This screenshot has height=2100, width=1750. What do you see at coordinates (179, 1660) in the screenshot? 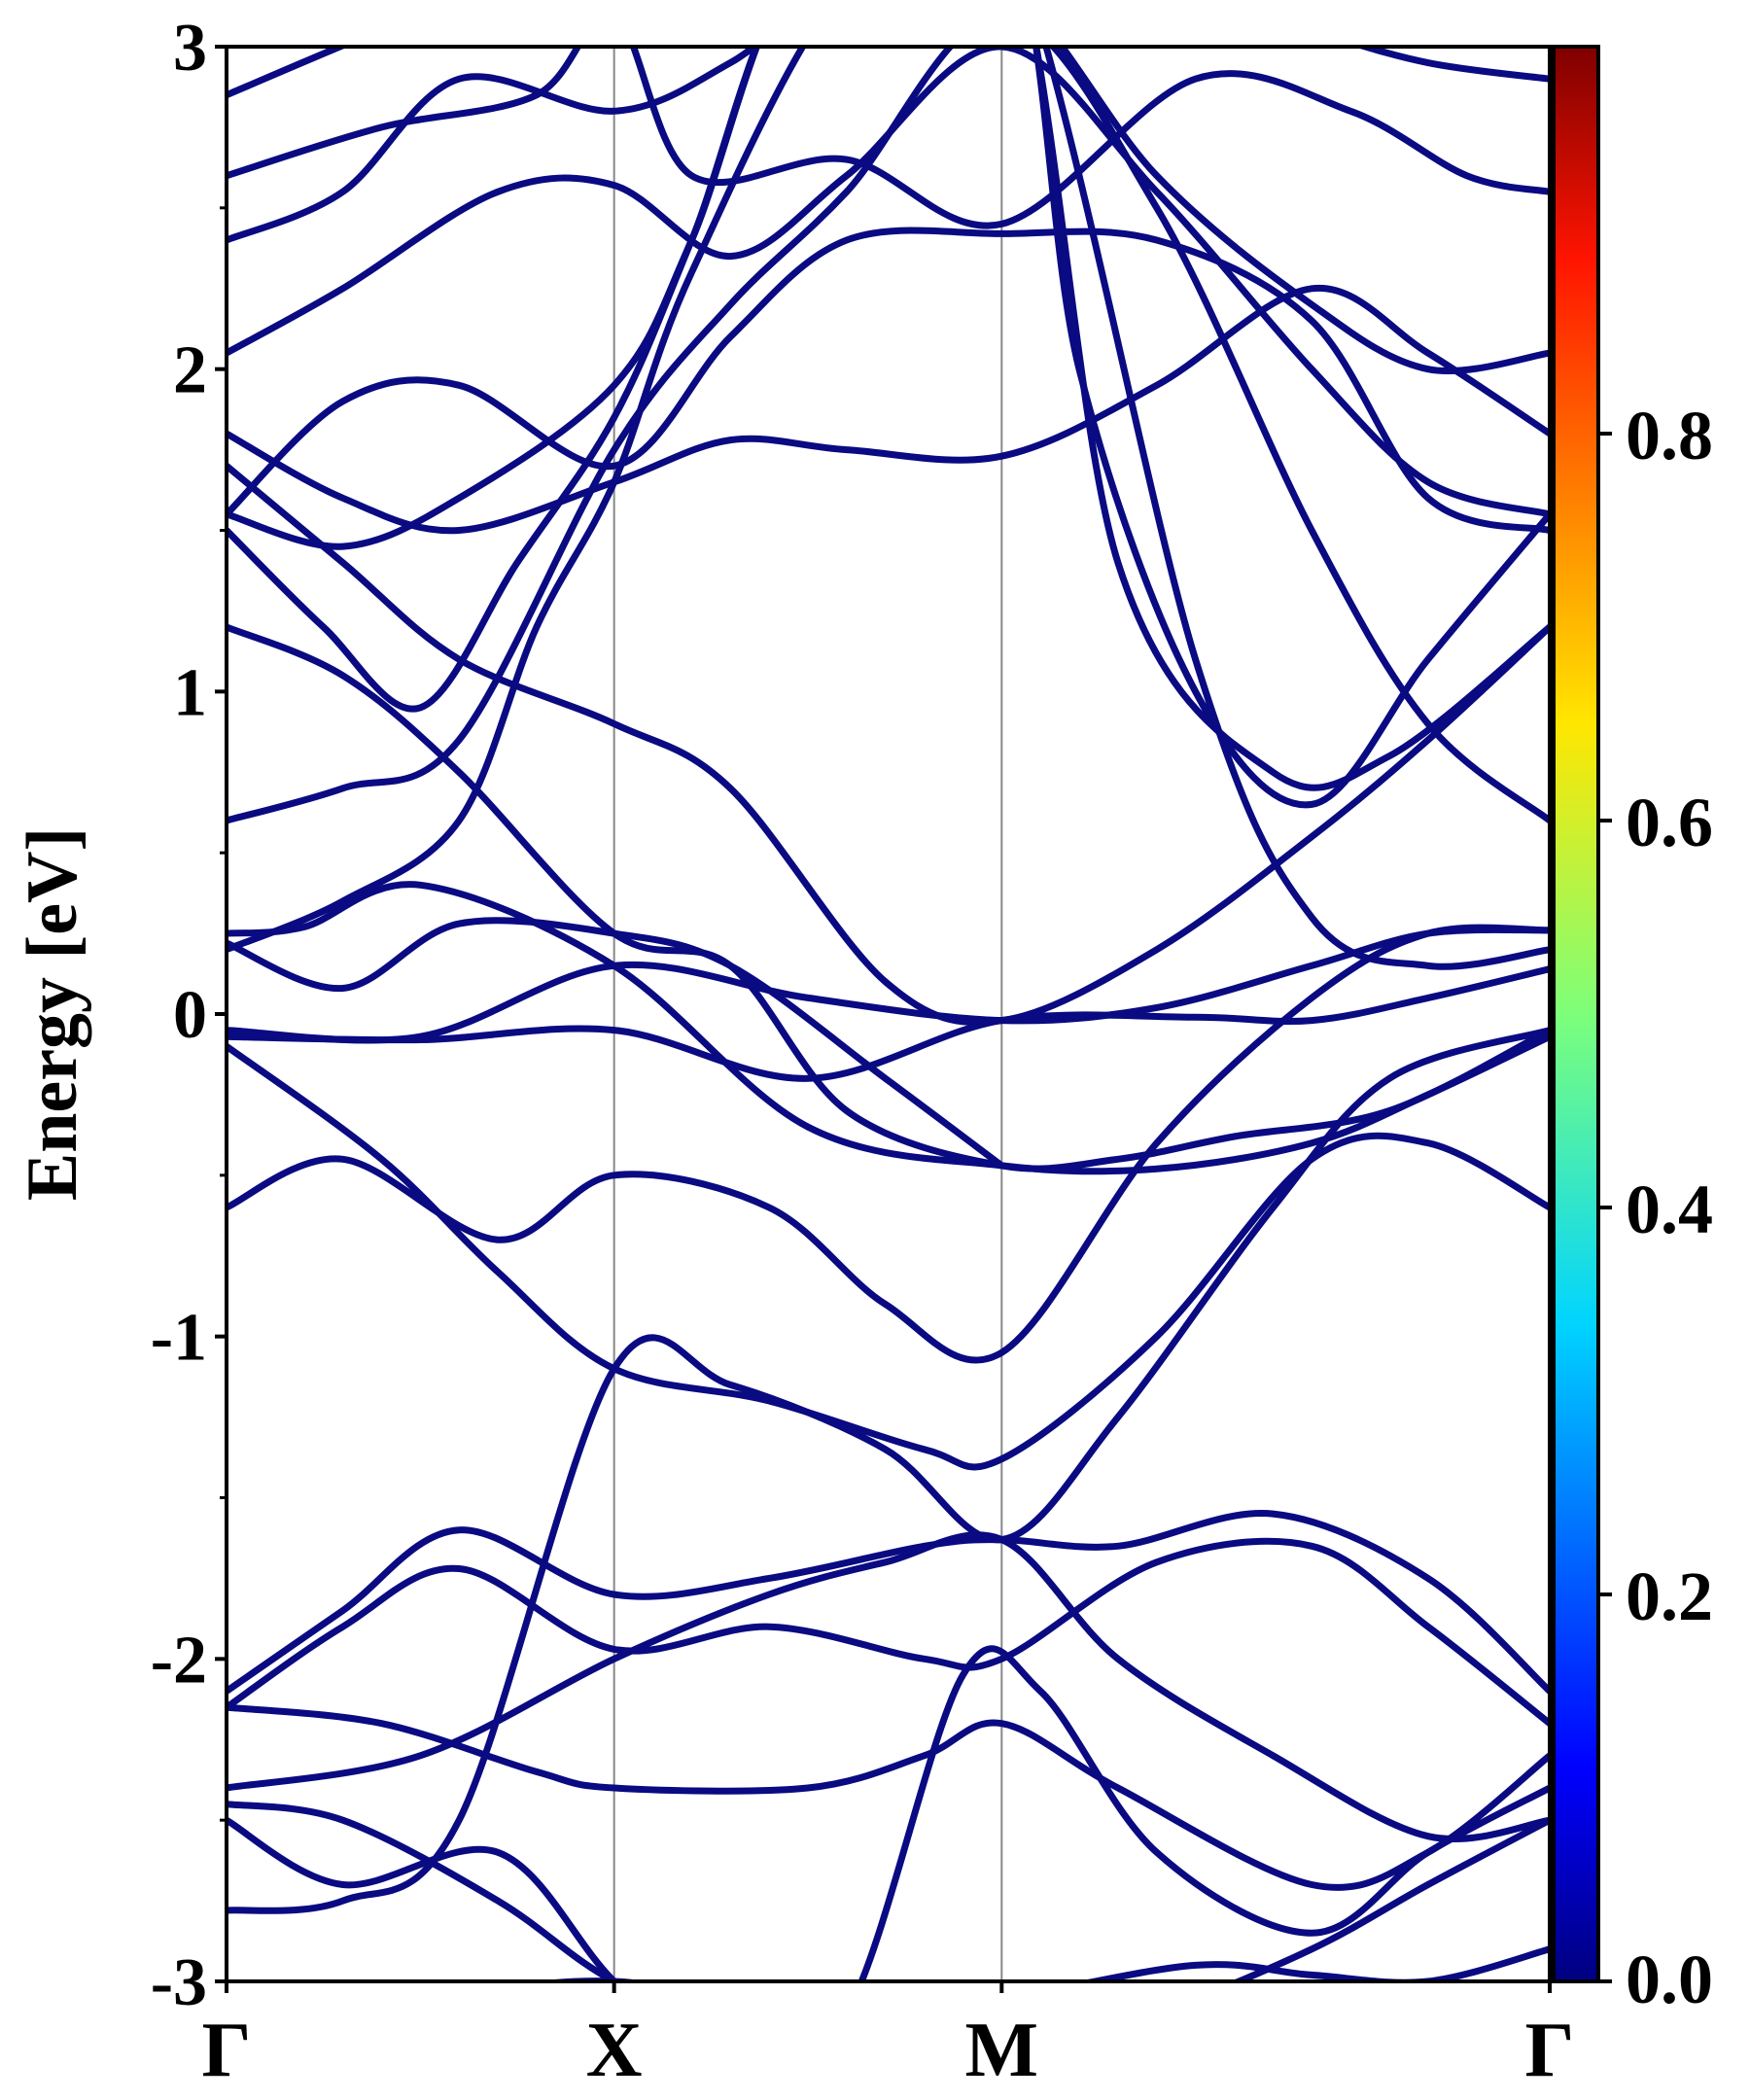
I see `y-tick-label: -2` at bounding box center [179, 1660].